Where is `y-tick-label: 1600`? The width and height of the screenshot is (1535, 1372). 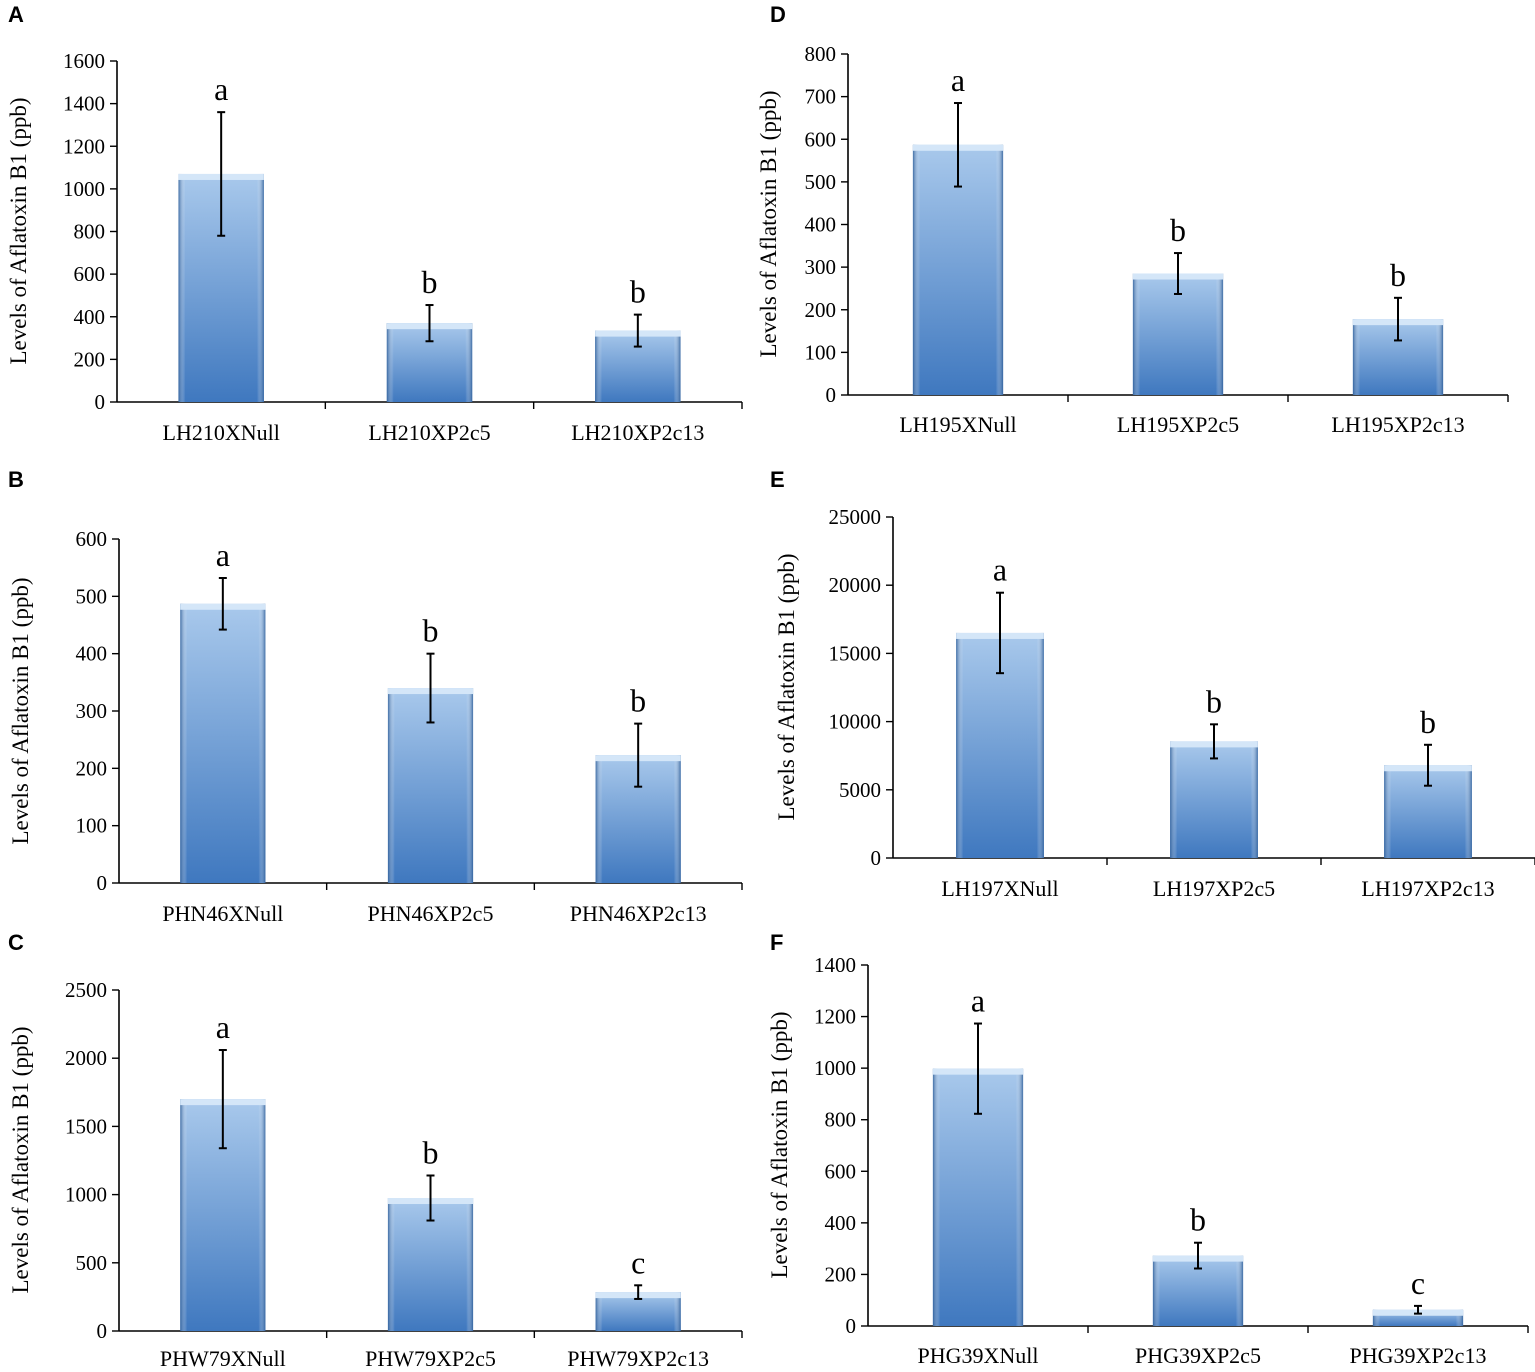 y-tick-label: 1600 is located at coordinates (84, 61).